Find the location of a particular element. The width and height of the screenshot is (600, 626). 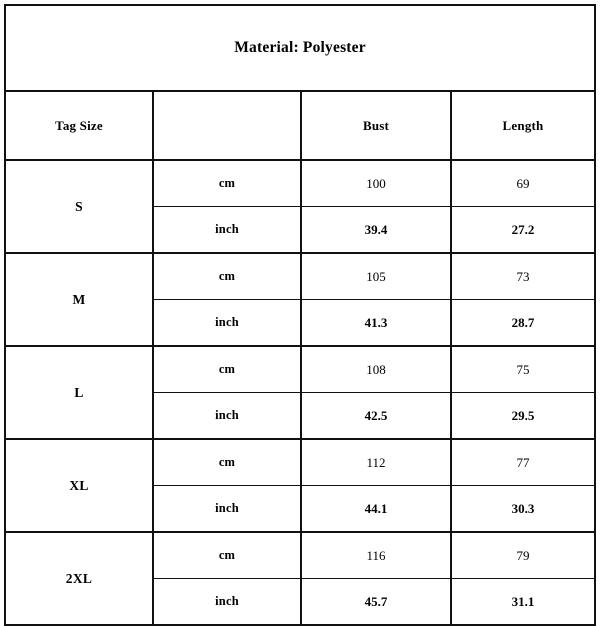

value-bust-inch: 39.4 is located at coordinates (376, 230).